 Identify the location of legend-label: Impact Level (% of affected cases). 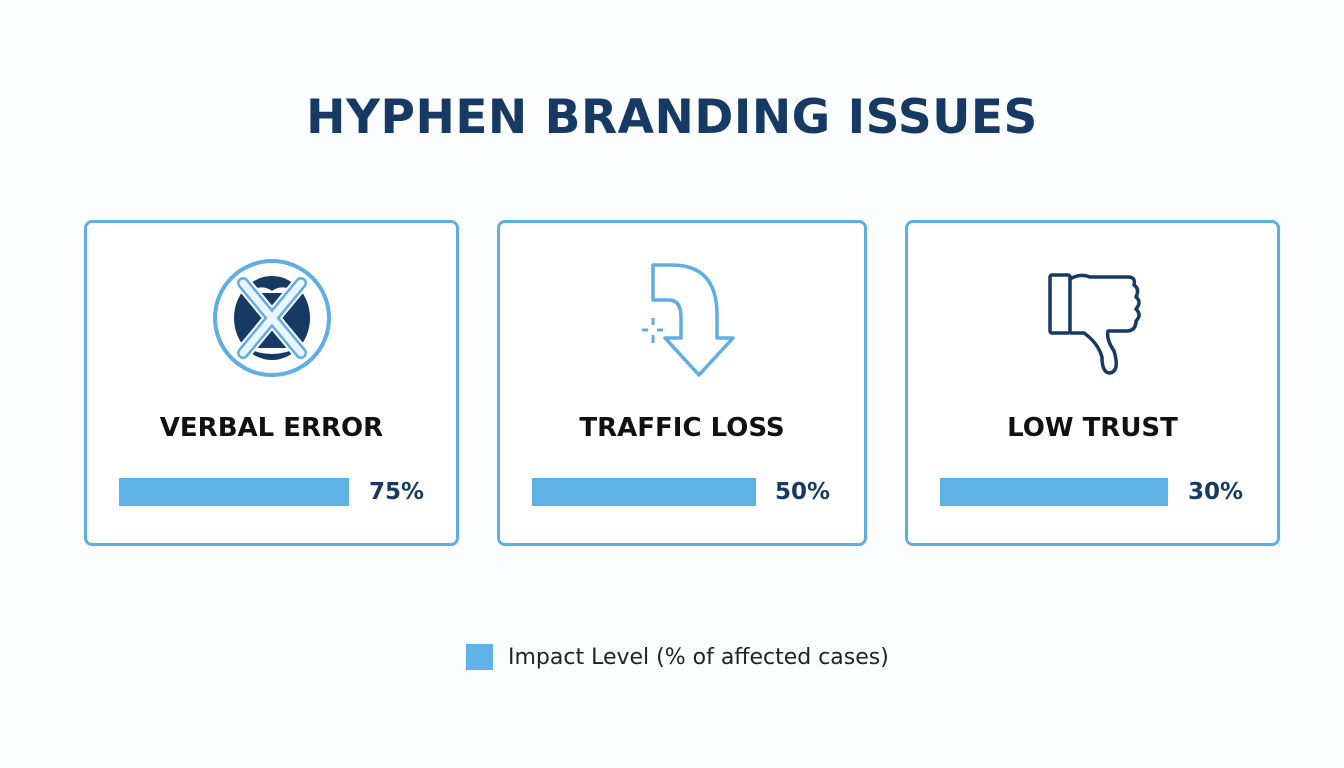
(698, 657).